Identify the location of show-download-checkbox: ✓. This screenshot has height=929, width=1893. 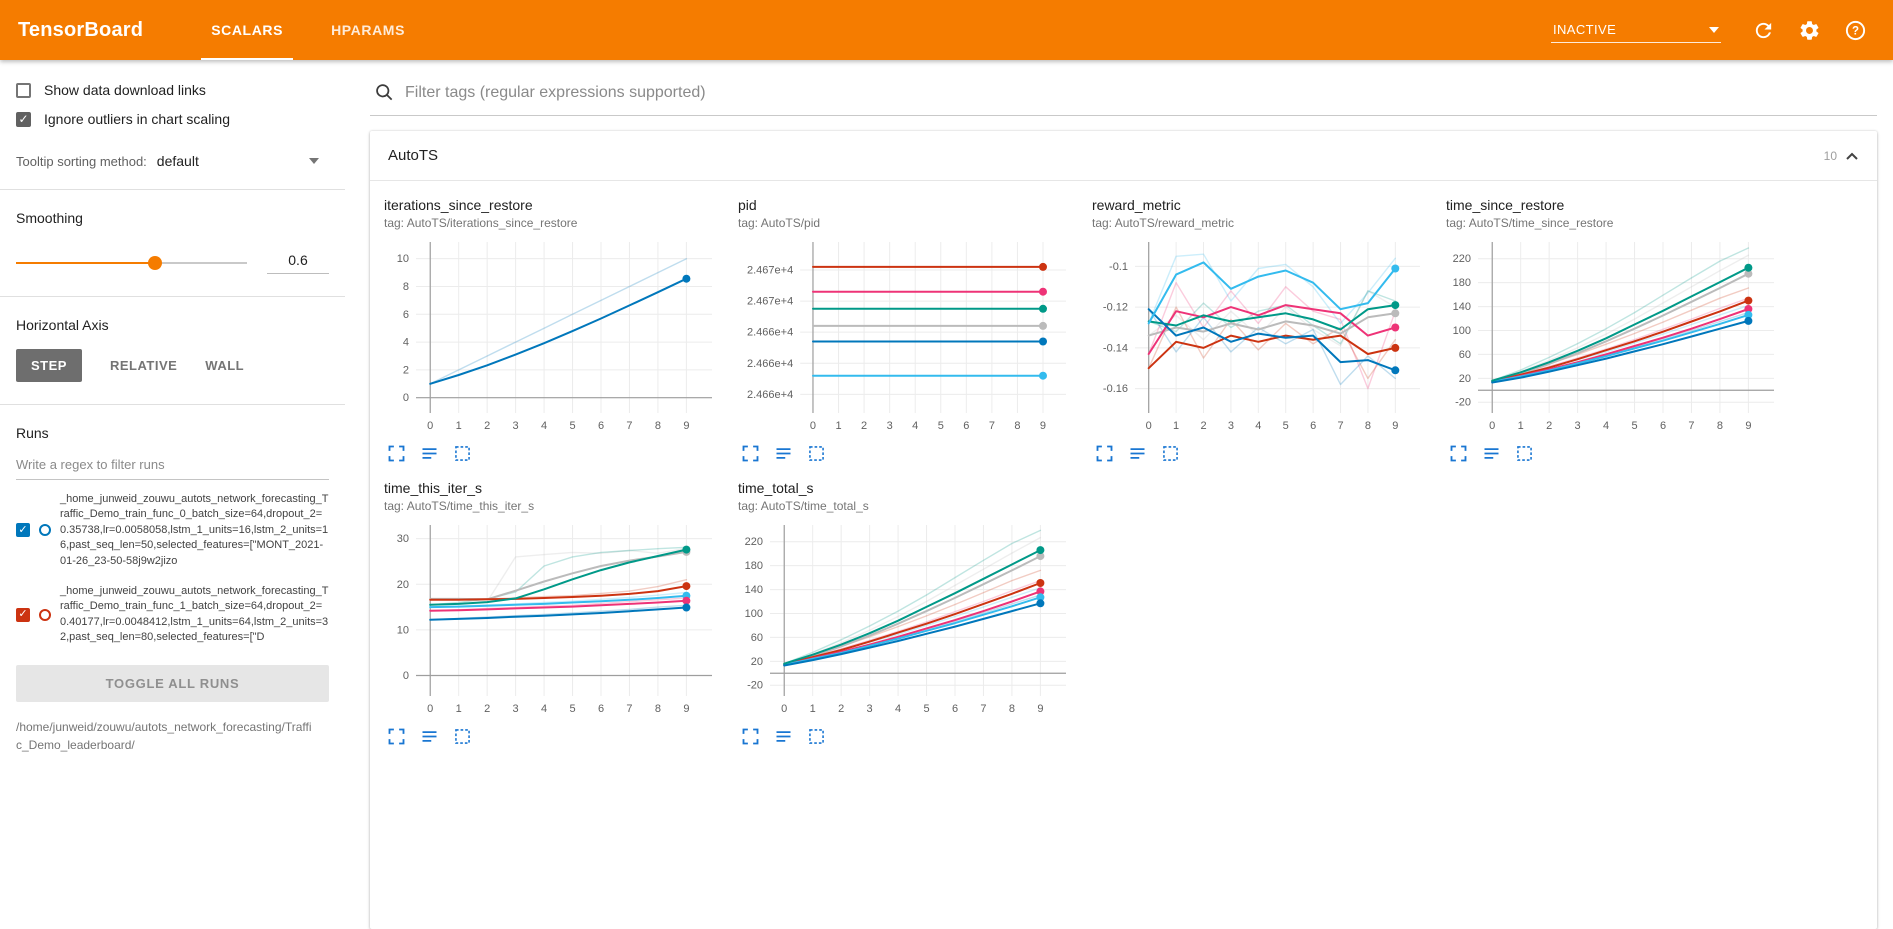
(23, 90).